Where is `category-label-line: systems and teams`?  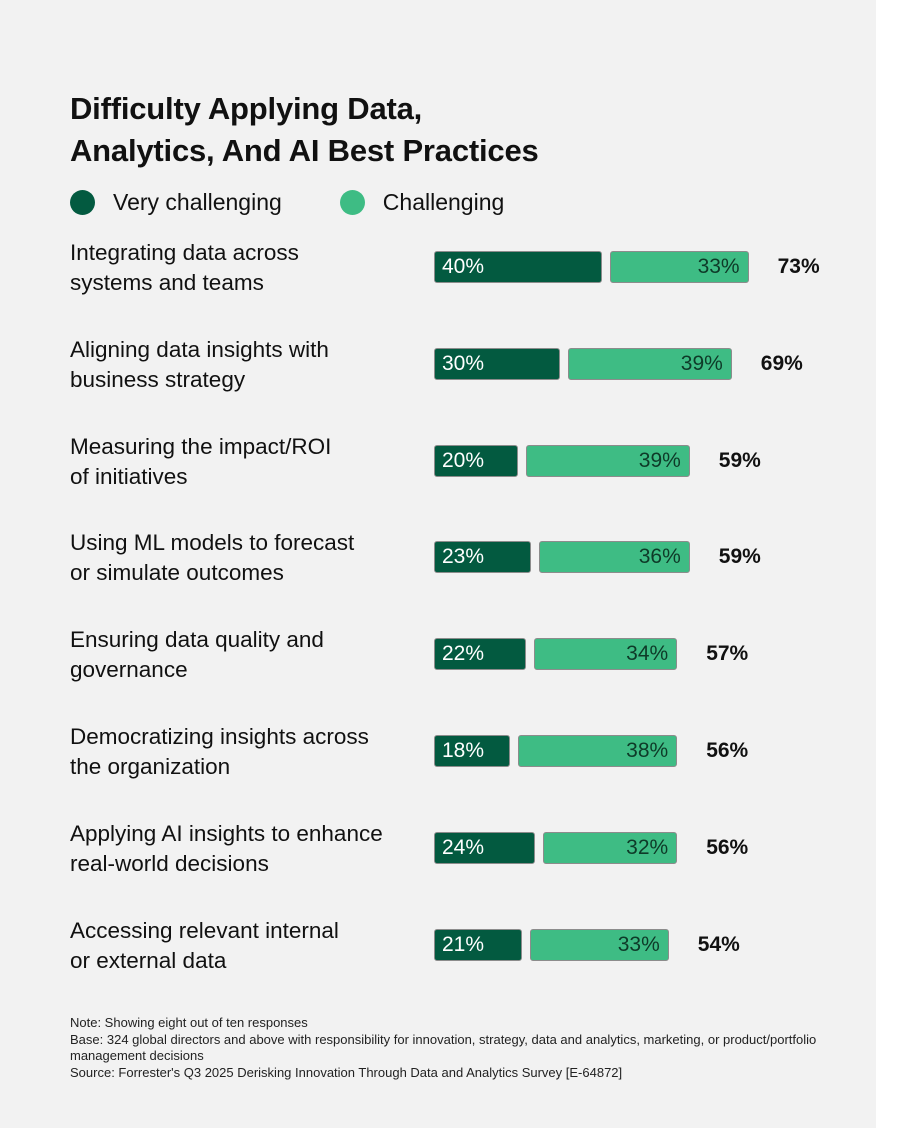 category-label-line: systems and teams is located at coordinates (167, 282).